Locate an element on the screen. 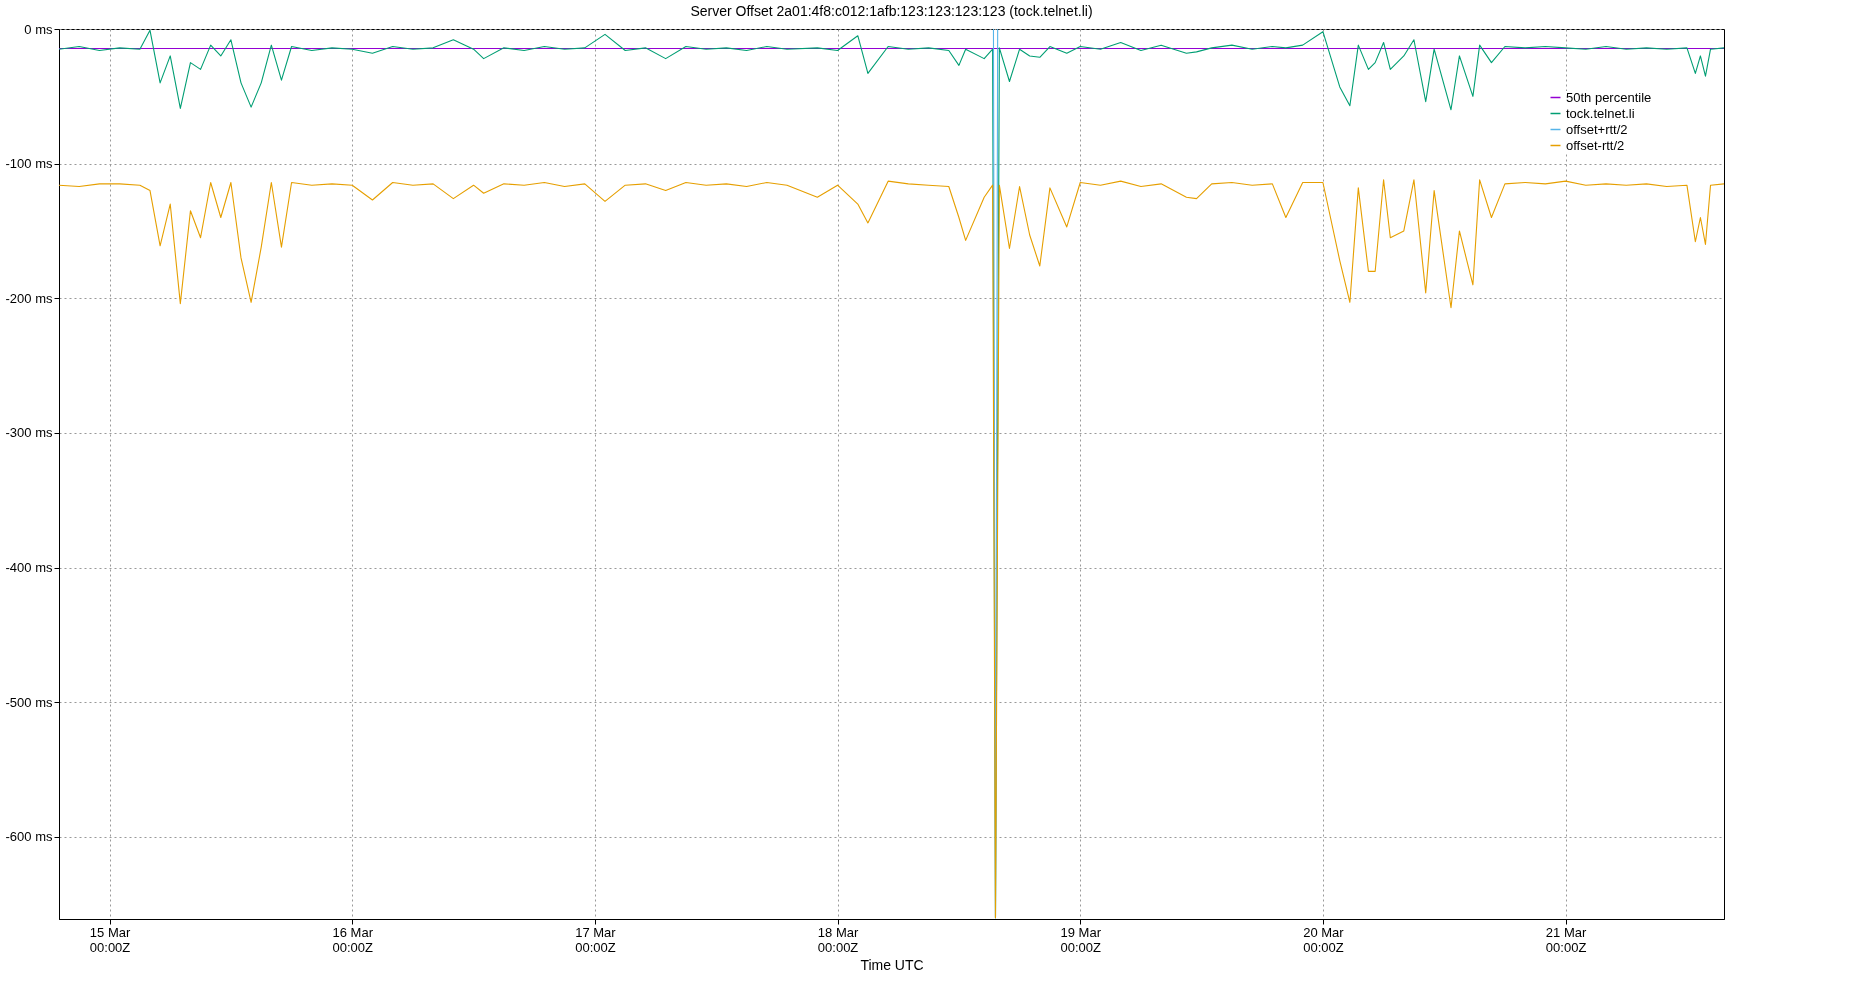 The height and width of the screenshot is (1000, 1850). y-tick-label: -300 ms is located at coordinates (29, 433).